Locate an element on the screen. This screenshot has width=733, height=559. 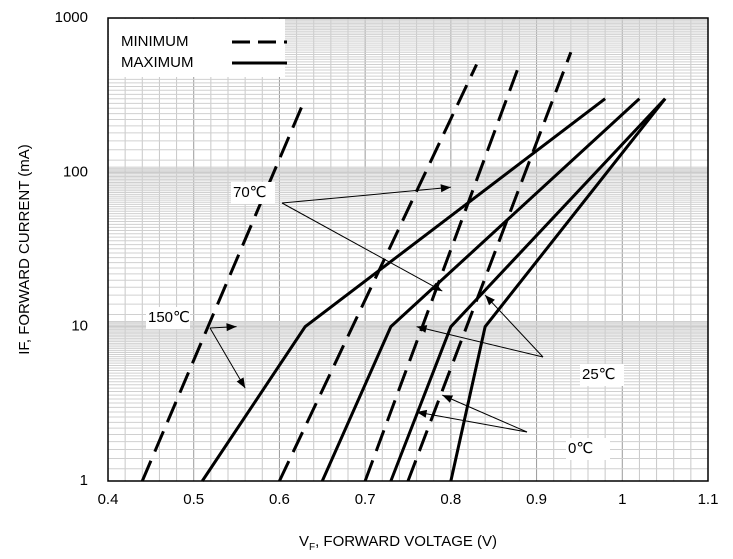
y-tick-label: 1 is located at coordinates (84, 480).